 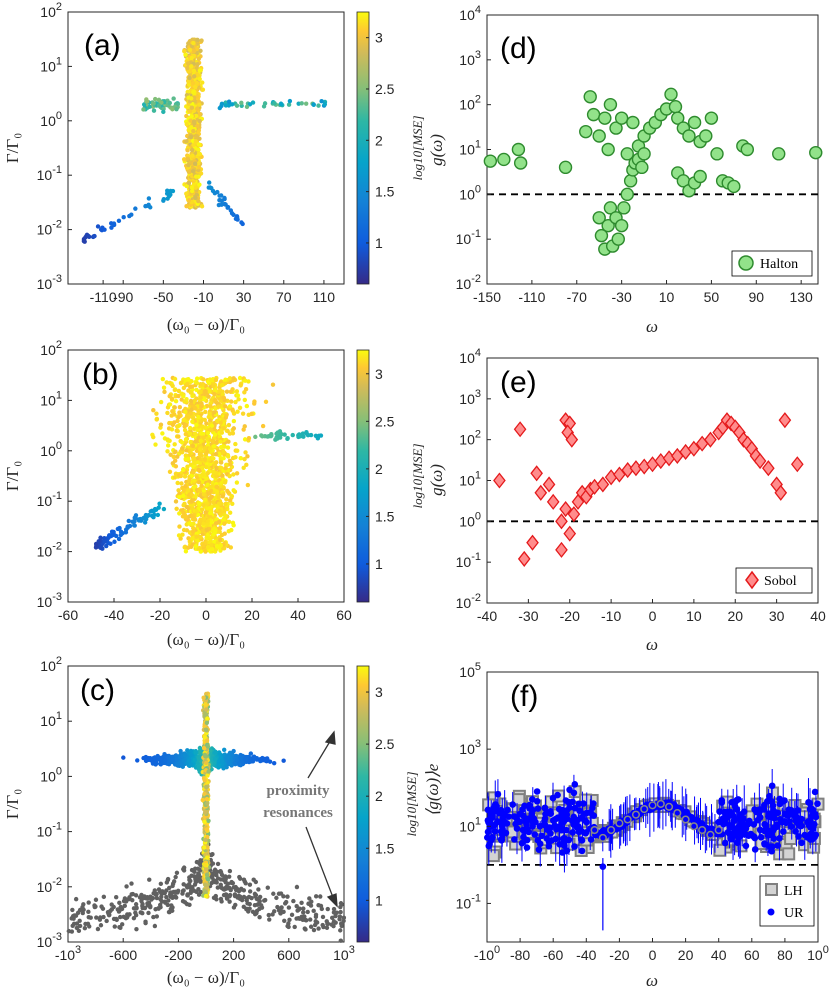 What do you see at coordinates (468, 237) in the screenshot?
I see `panel-d-ytick-label: 10-1` at bounding box center [468, 237].